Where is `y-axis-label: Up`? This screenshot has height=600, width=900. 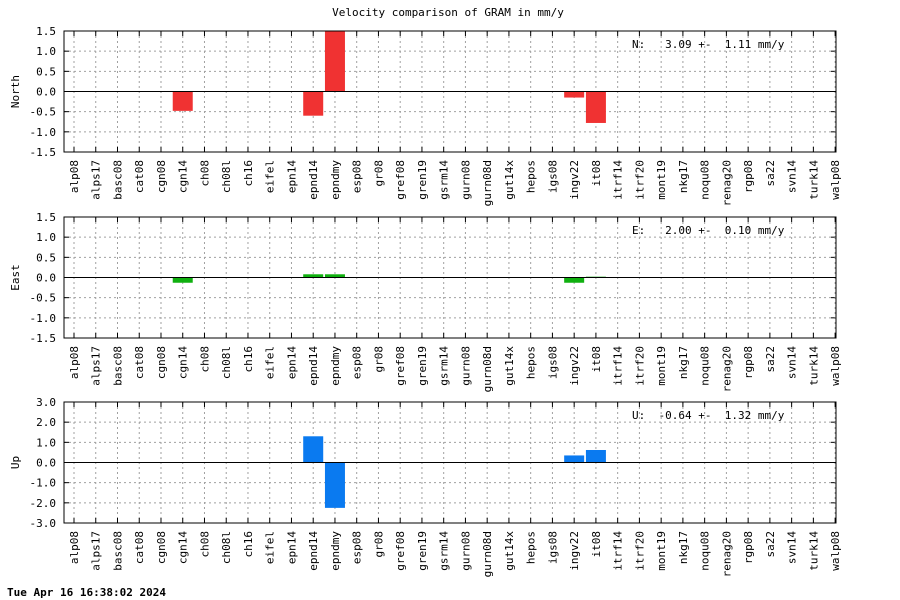
y-axis-label: Up is located at coordinates (15, 462).